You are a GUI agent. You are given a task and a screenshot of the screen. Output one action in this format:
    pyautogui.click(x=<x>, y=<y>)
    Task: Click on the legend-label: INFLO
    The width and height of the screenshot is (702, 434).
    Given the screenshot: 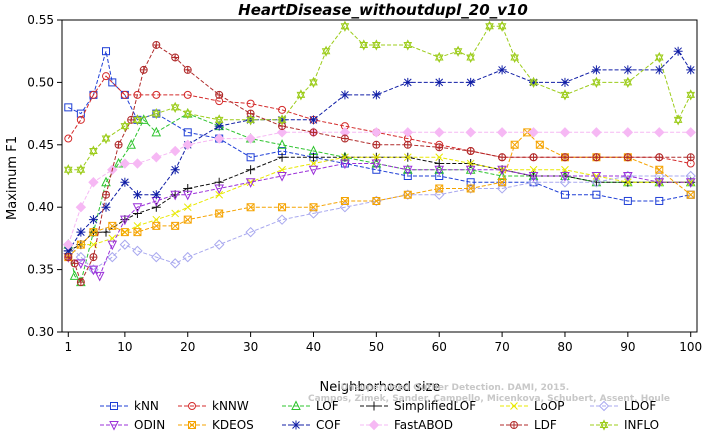 What is the action you would take?
    pyautogui.click(x=641, y=425)
    